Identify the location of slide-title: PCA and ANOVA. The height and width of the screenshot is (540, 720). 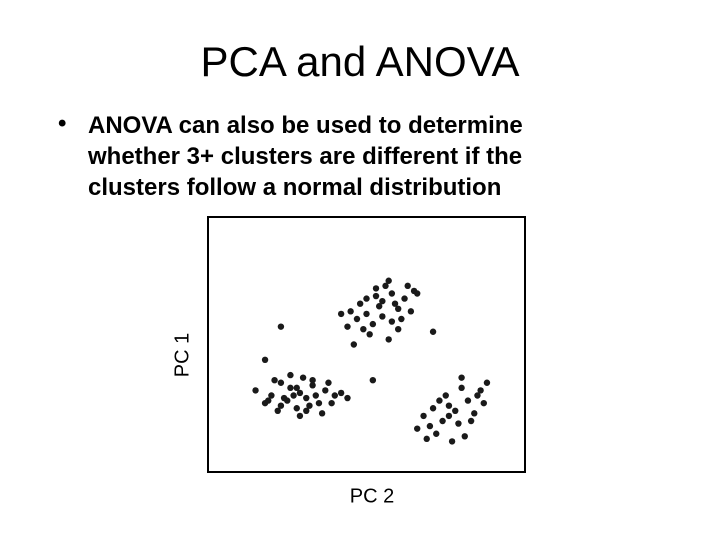
(360, 61).